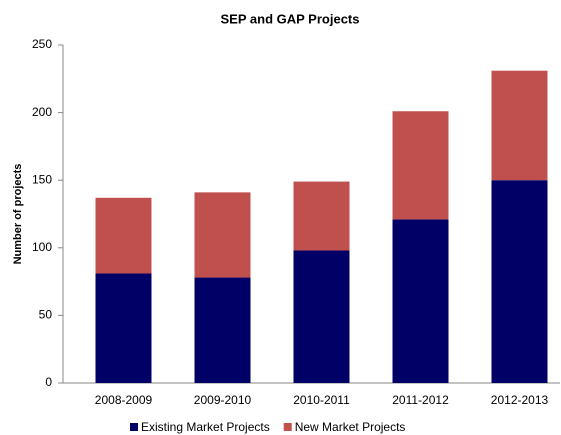  What do you see at coordinates (48, 382) in the screenshot?
I see `y-tick-label: 0` at bounding box center [48, 382].